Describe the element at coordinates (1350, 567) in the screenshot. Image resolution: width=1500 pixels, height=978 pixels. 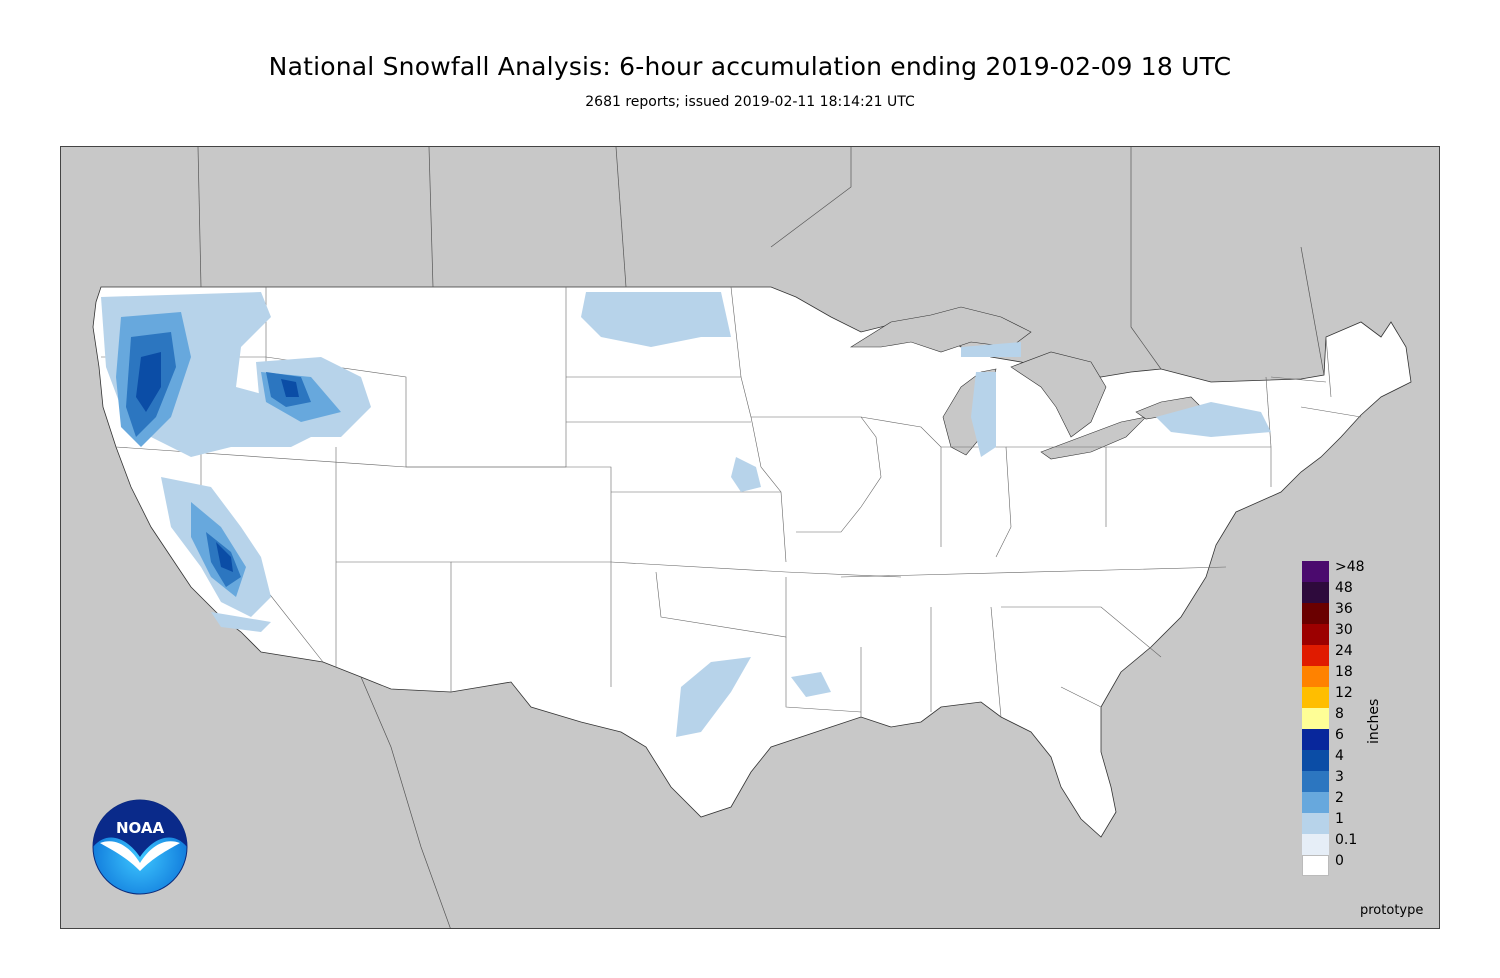
I see `legend-label: >48` at that location.